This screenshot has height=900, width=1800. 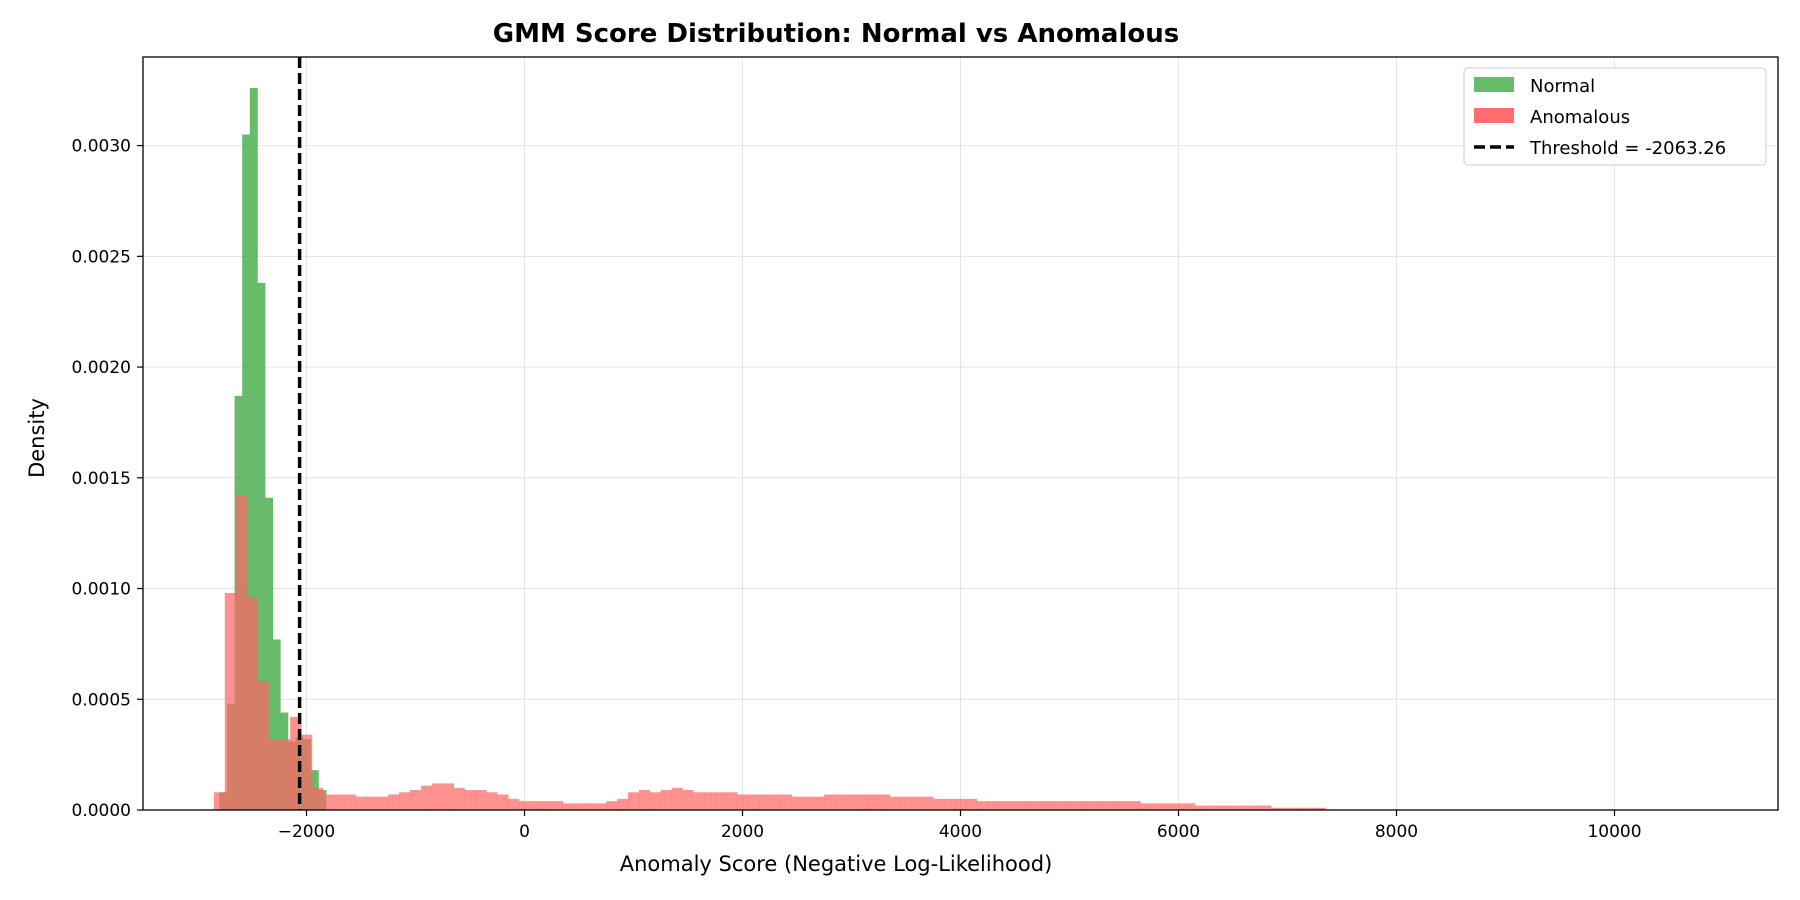 What do you see at coordinates (1562, 86) in the screenshot?
I see `legend-normal-label: Normal` at bounding box center [1562, 86].